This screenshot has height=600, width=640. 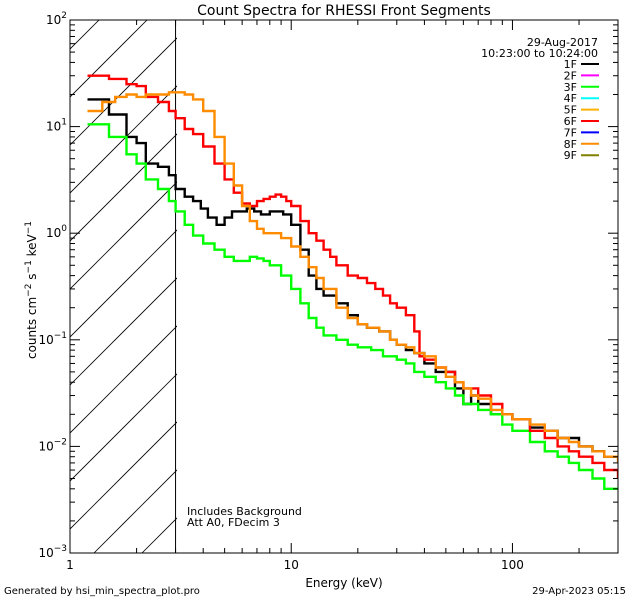 I want to click on legend-label-2f: 2F, so click(x=570, y=75).